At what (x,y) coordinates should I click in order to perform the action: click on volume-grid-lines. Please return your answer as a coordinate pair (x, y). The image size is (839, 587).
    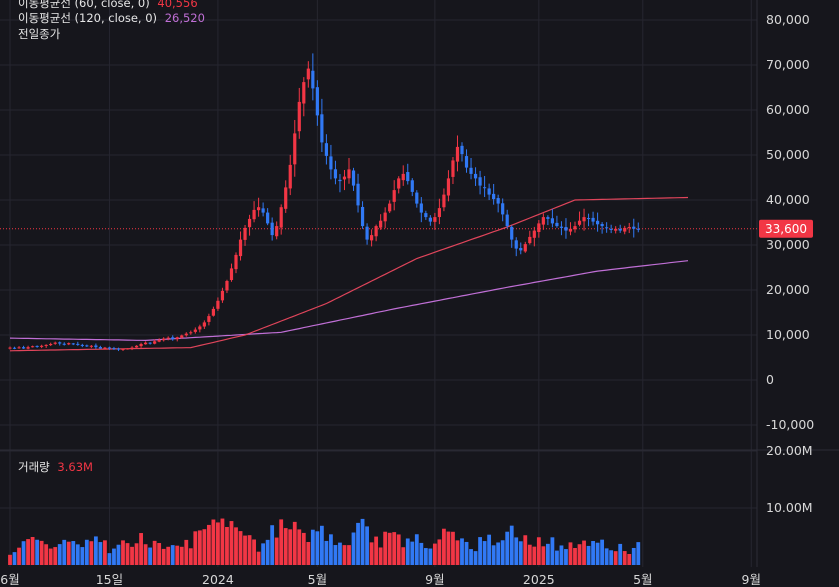
    Looking at the image, I should click on (378, 479).